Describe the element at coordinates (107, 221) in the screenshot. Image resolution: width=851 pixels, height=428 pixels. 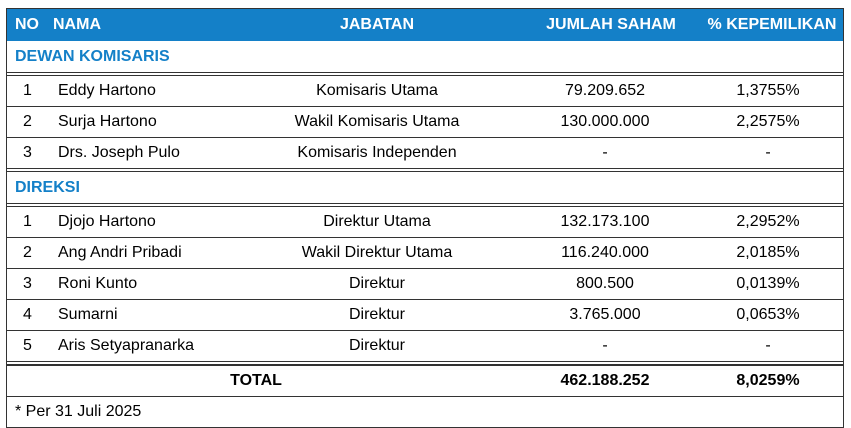
I see `row-nama: Djojo Hartono` at that location.